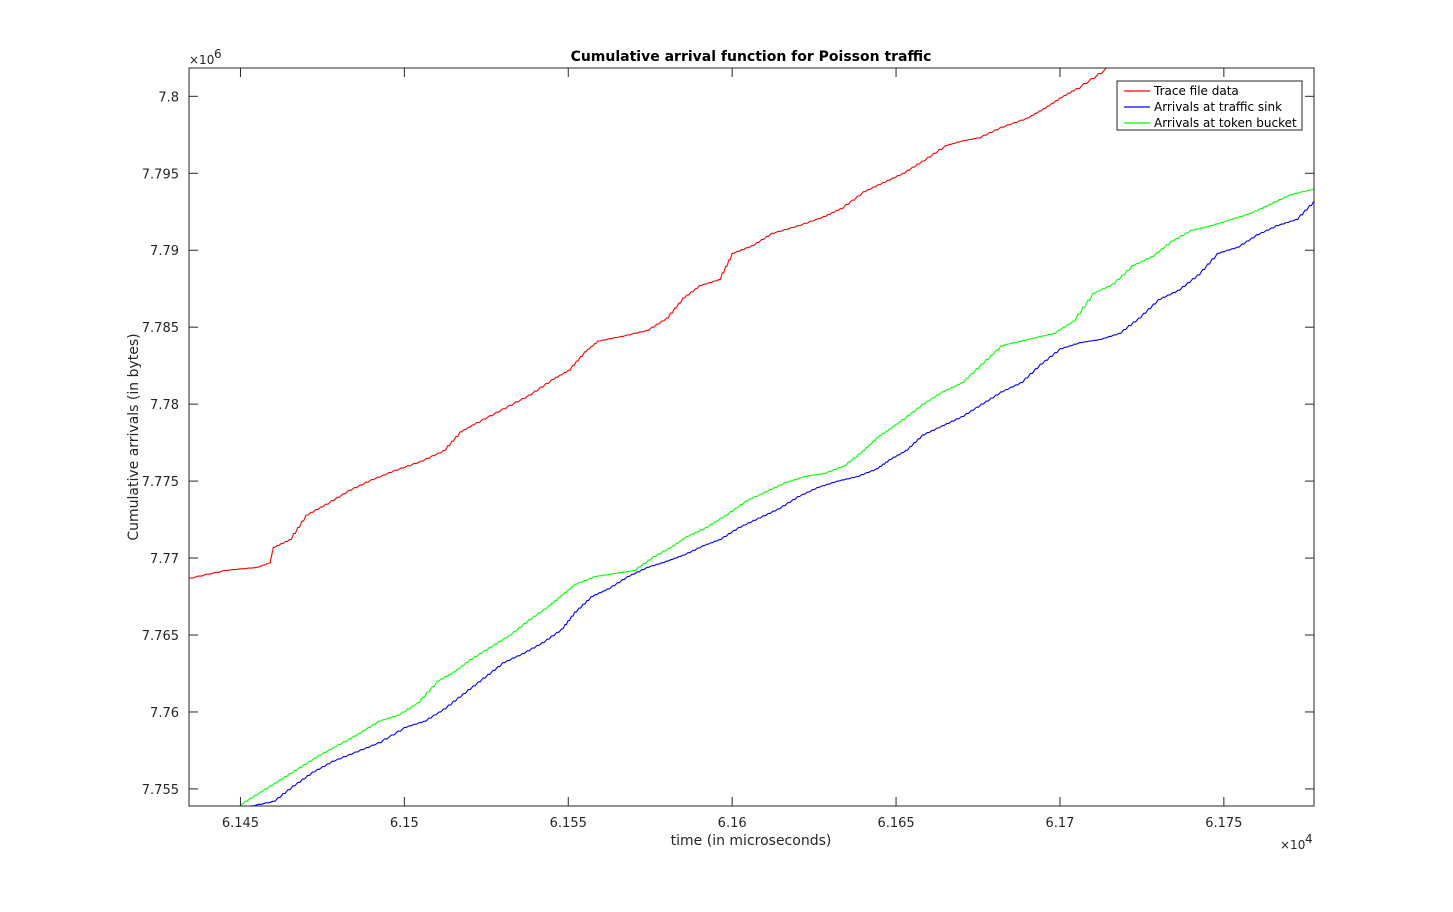 The height and width of the screenshot is (912, 1453). I want to click on x-exponent-power: 4, so click(1309, 839).